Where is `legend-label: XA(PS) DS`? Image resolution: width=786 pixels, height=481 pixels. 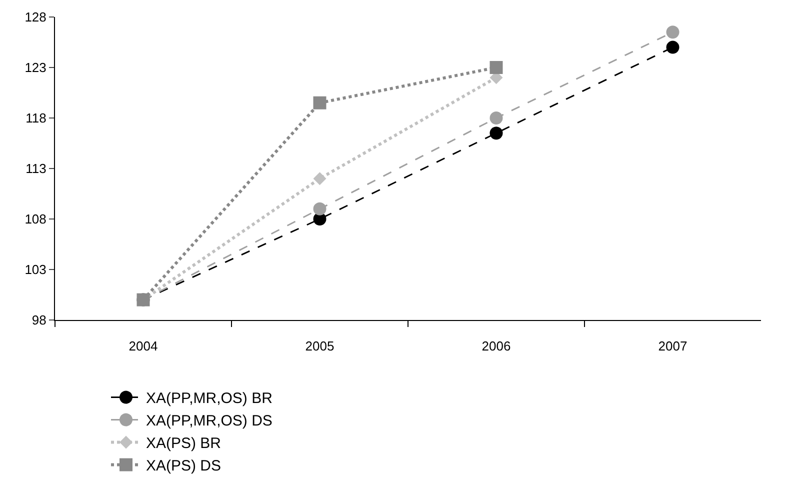 legend-label: XA(PS) DS is located at coordinates (184, 466).